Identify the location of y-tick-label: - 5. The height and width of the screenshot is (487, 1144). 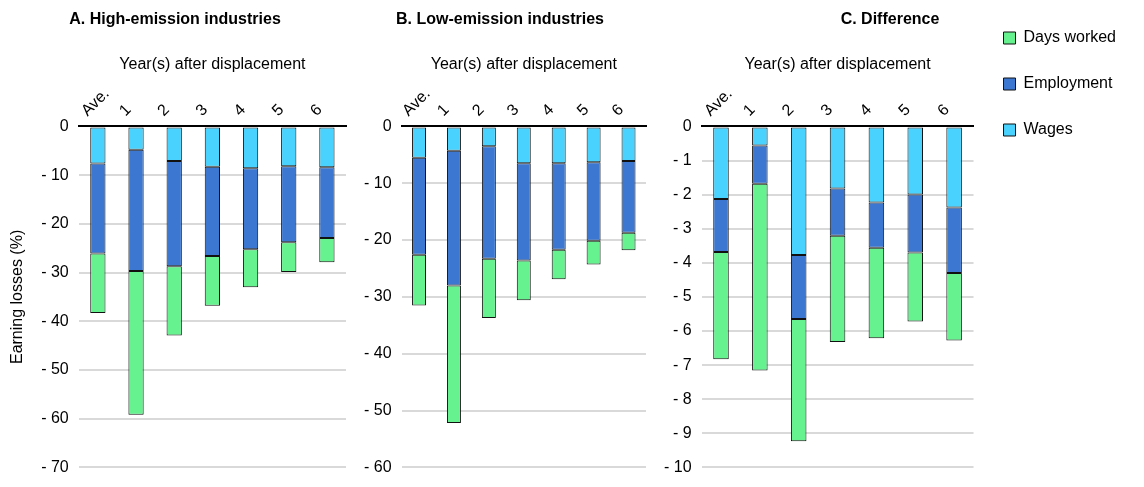
(682, 296).